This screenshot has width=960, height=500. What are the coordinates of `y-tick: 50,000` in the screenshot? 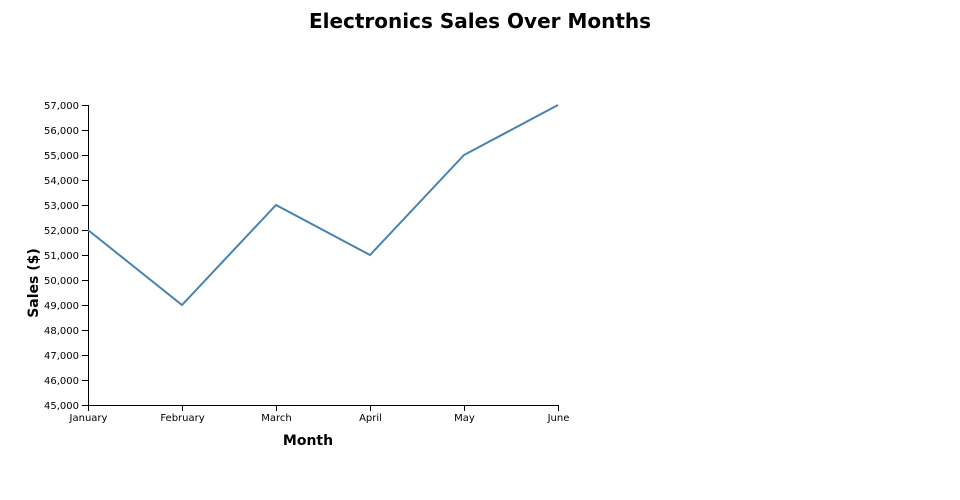 It's located at (66, 281).